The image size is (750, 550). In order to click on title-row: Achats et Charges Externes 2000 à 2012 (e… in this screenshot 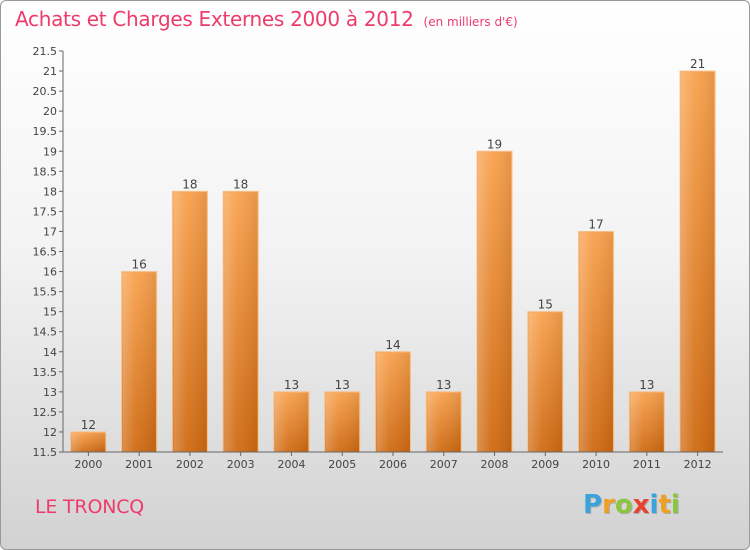, I will do `click(266, 19)`.